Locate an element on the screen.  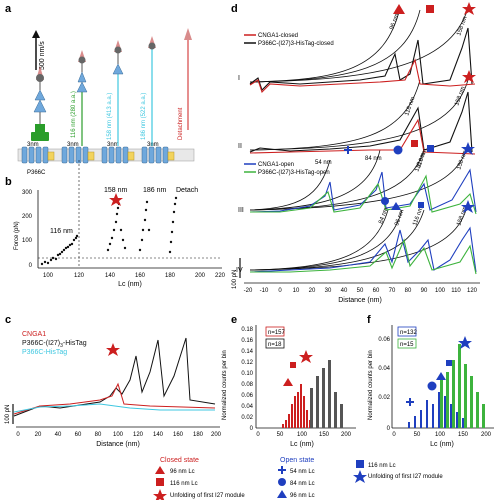
d-xtick-30: 30 is located at coordinates (328, 291).